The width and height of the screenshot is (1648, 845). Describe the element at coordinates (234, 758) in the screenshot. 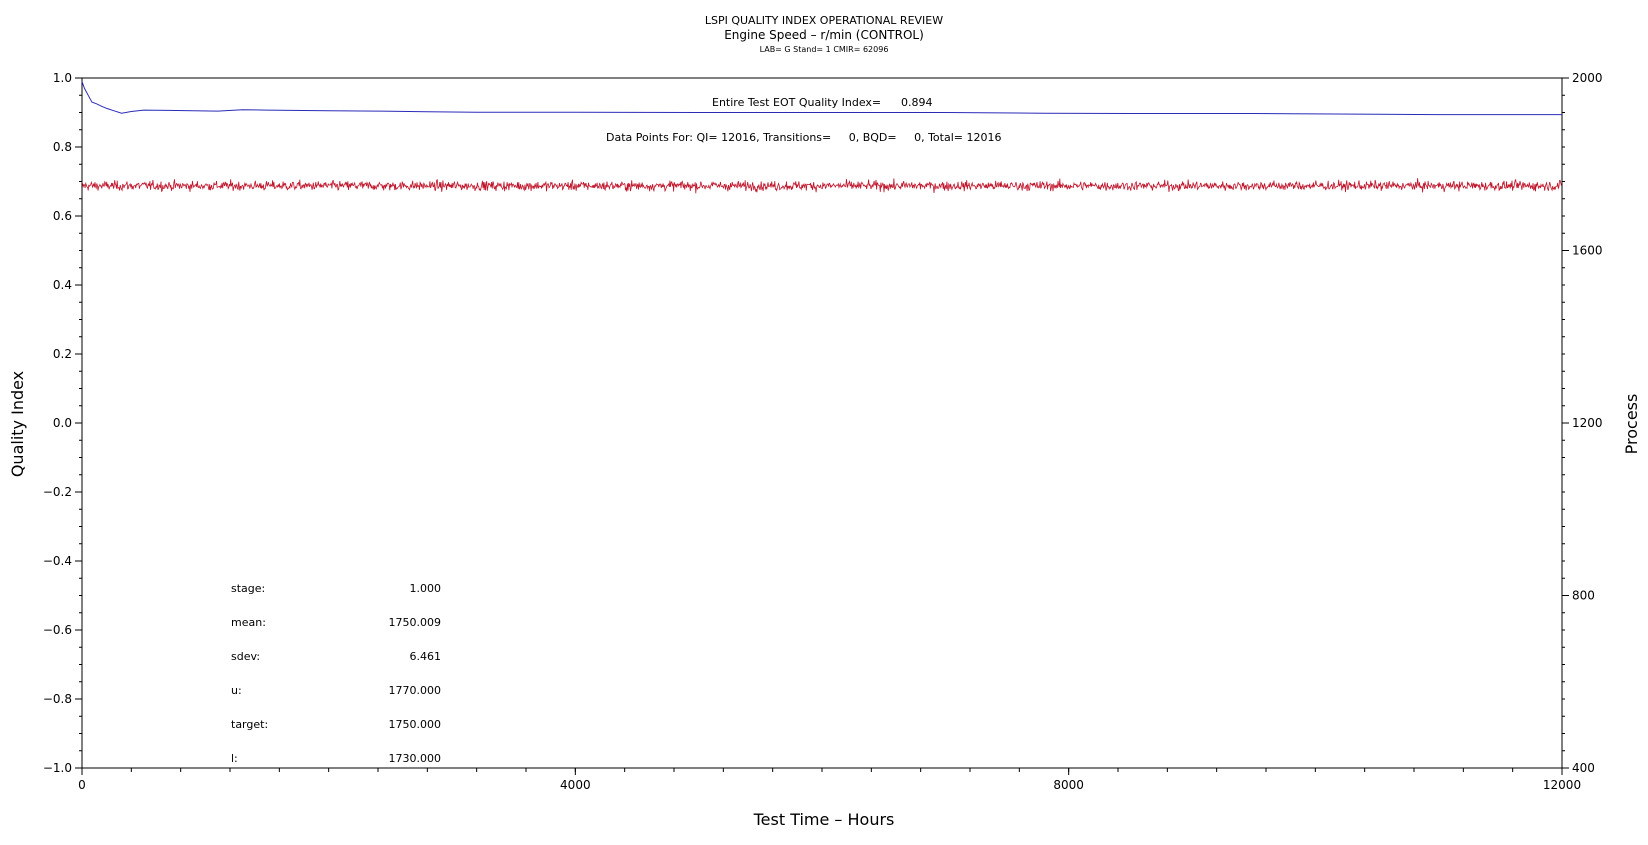

I see `stat-label: l:` at that location.